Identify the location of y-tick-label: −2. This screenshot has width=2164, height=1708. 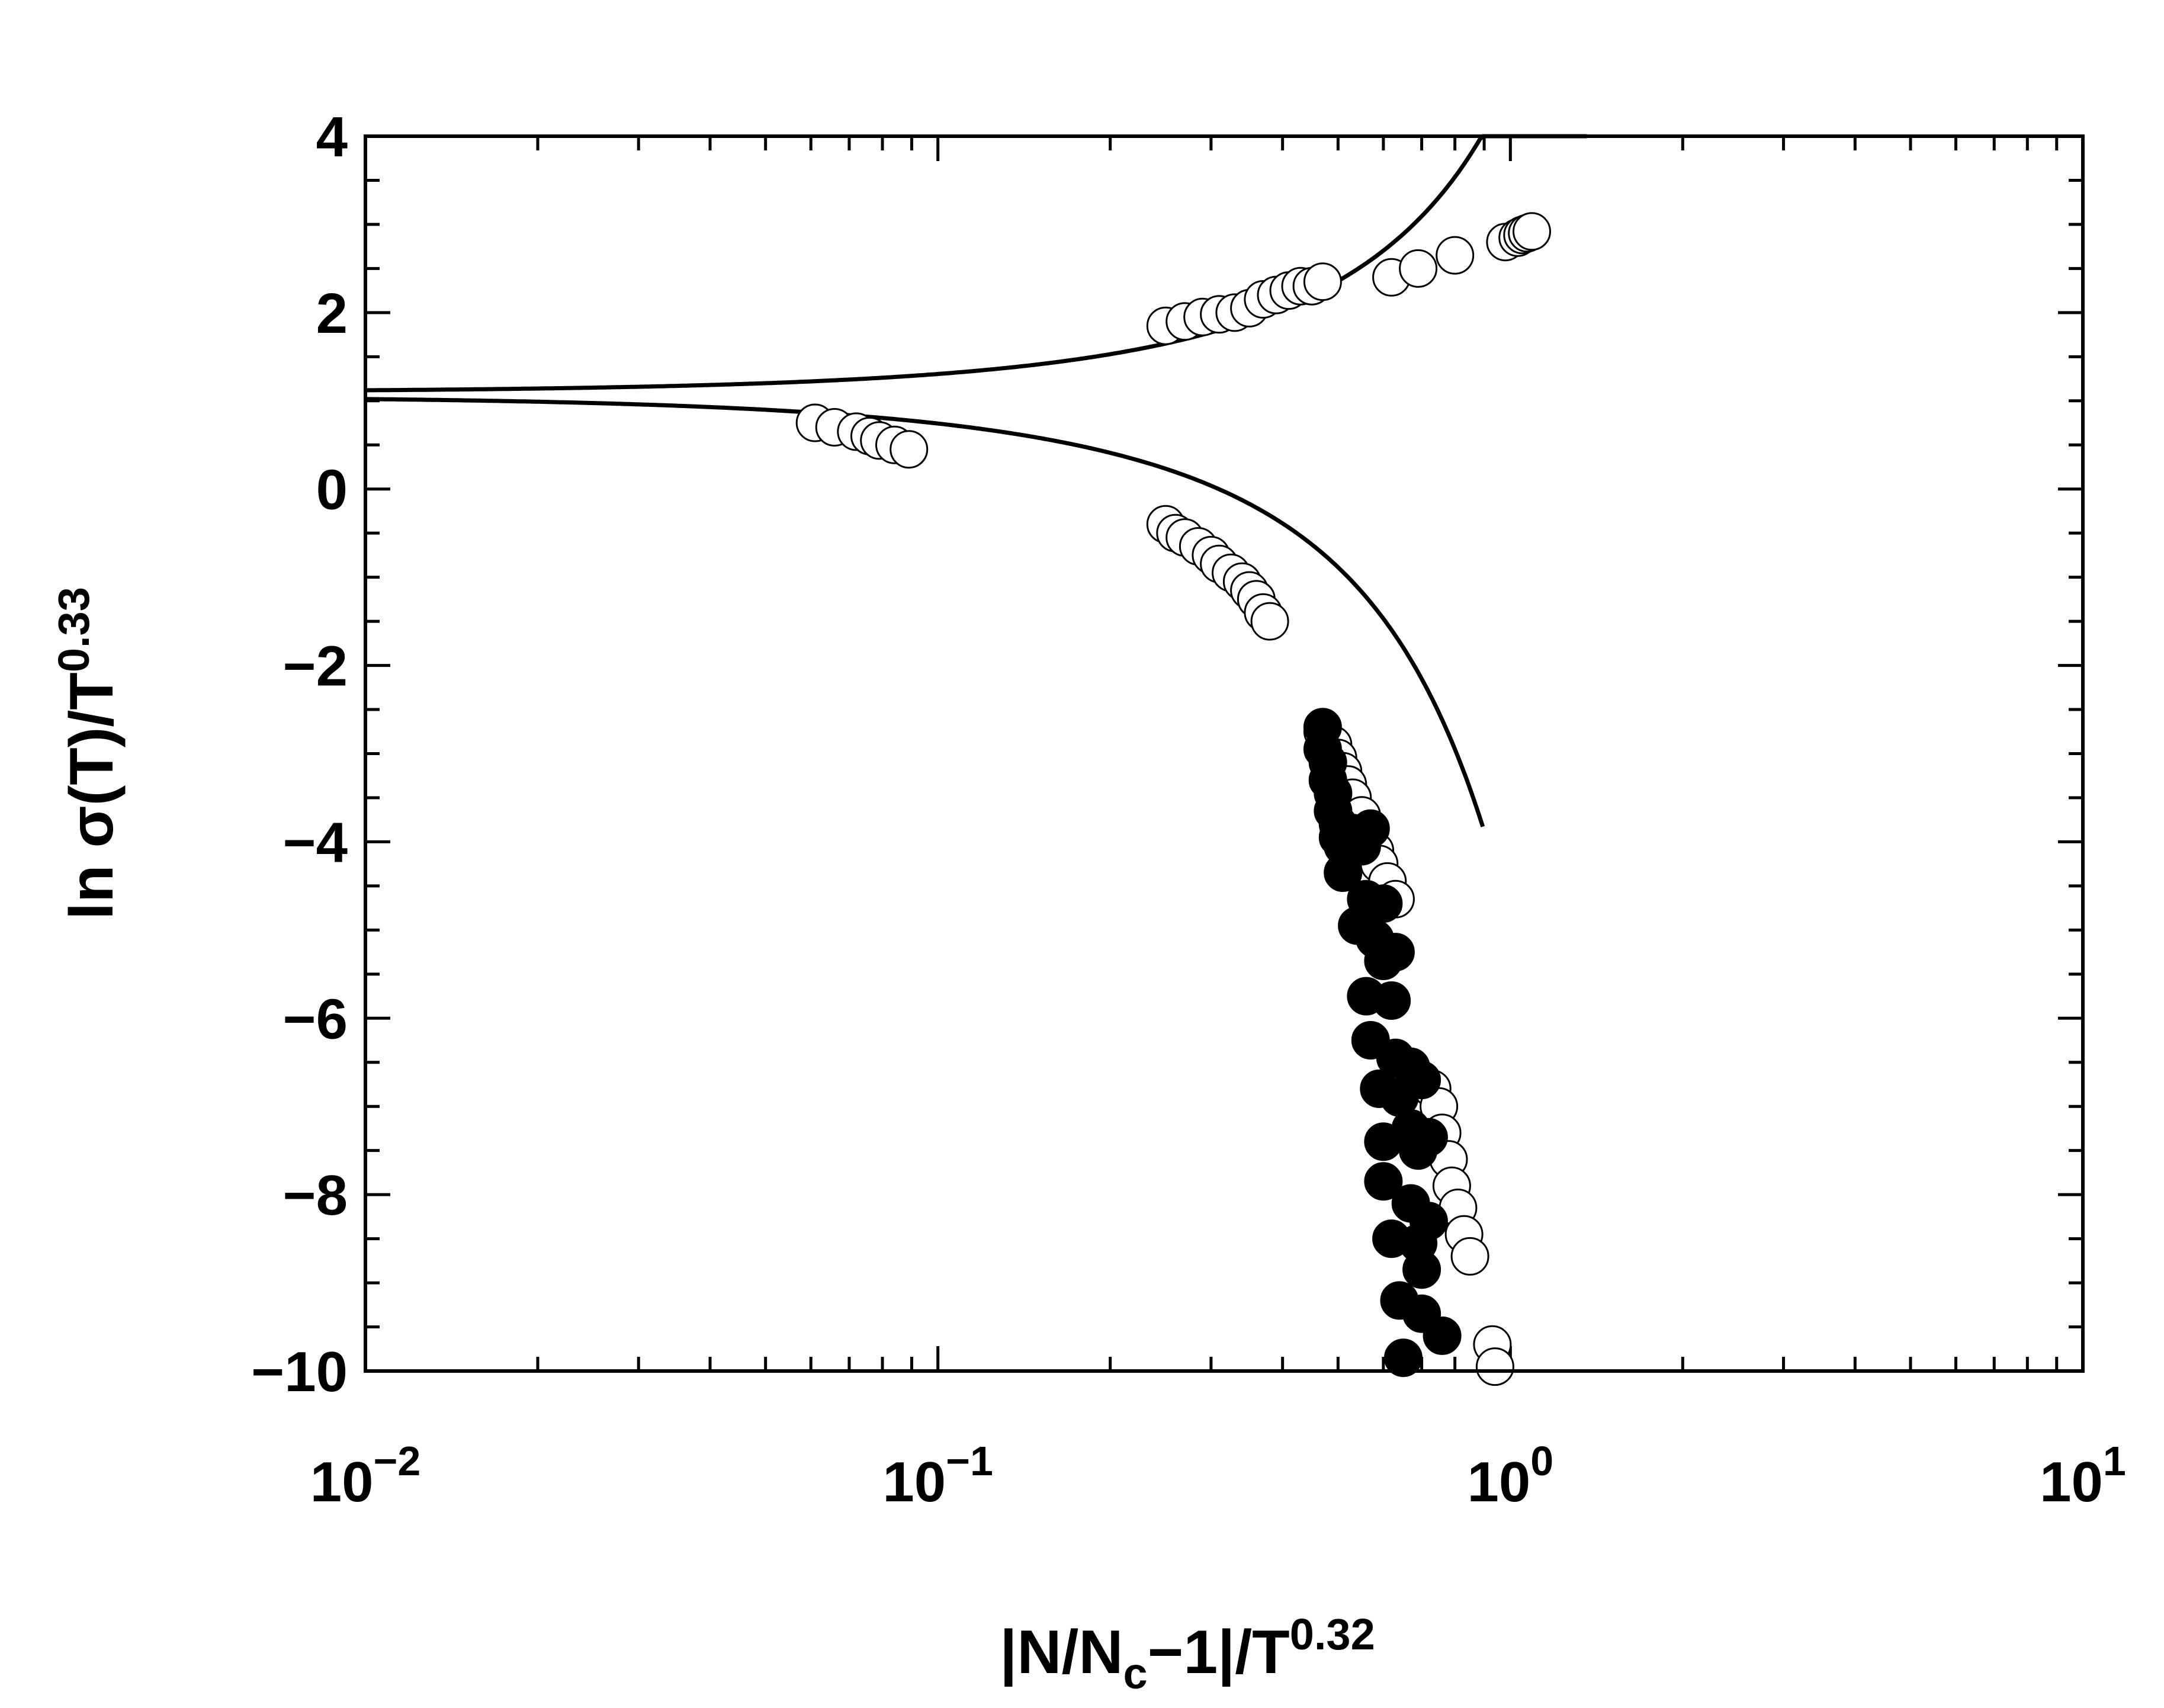
(315, 666).